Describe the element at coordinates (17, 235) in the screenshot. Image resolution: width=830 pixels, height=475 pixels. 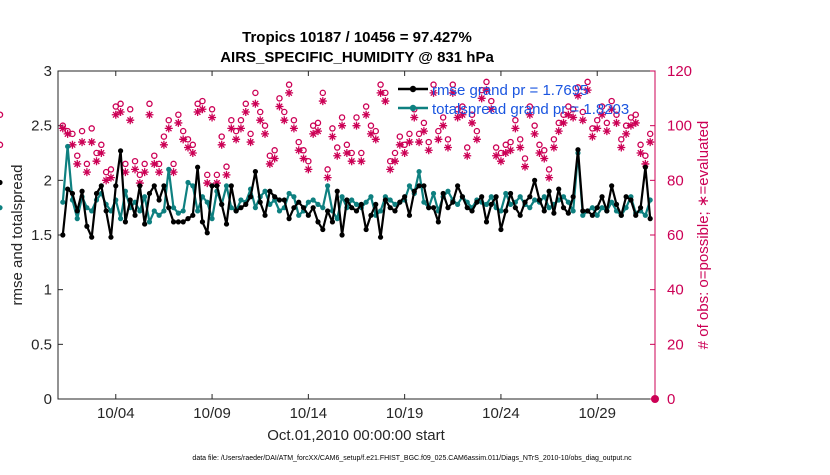
I see `y-axis-left-label: rmse and totalspread` at that location.